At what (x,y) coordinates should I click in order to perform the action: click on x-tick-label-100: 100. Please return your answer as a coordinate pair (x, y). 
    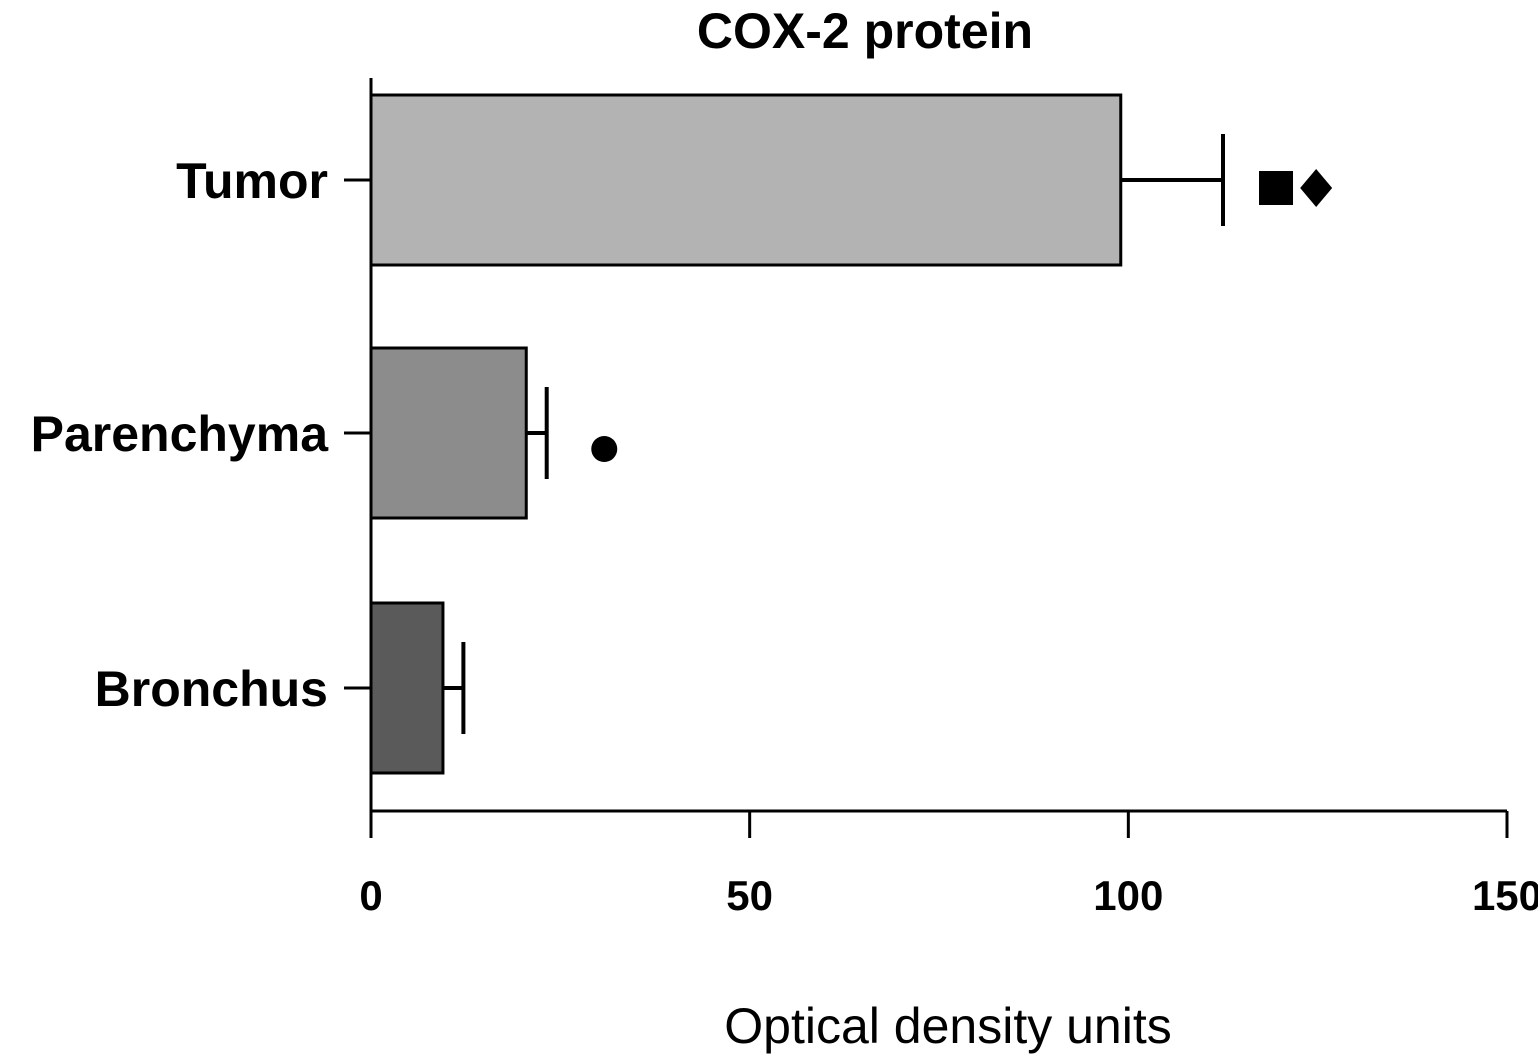
    Looking at the image, I should click on (1128, 895).